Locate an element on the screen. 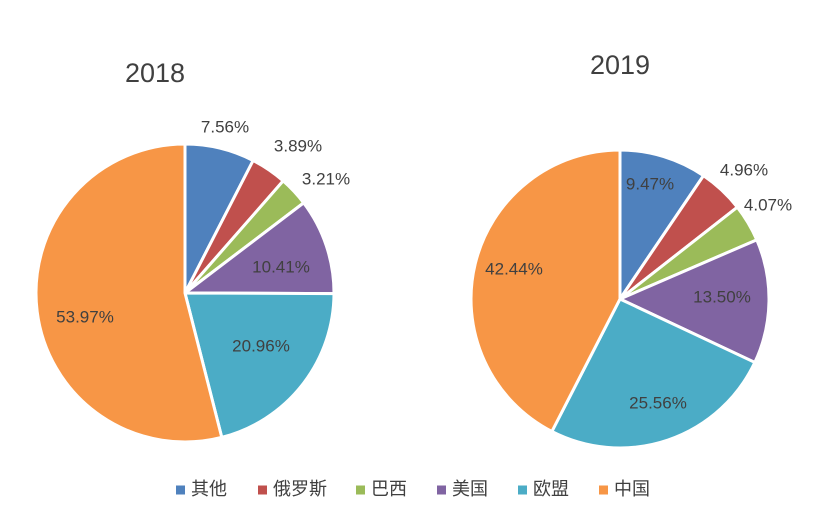  data-label-2018-1: 7.56% is located at coordinates (225, 126).